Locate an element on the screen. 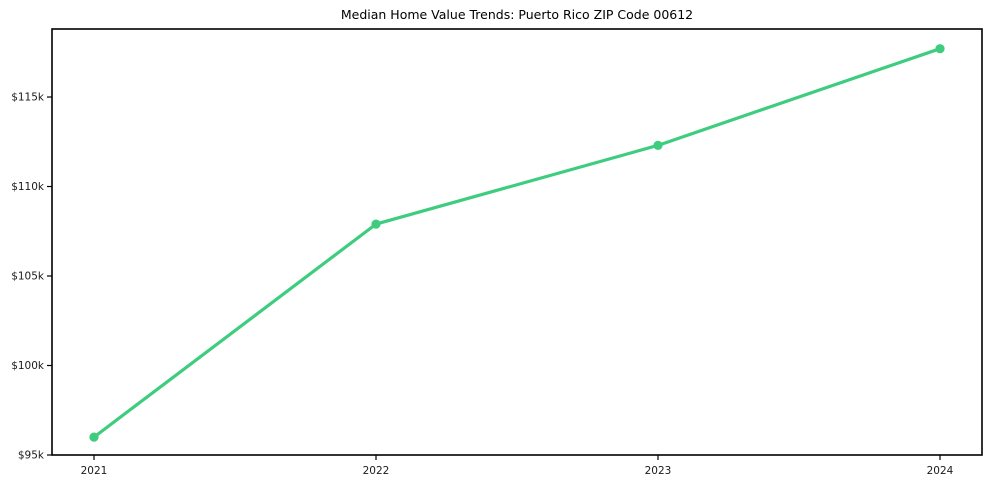 The image size is (990, 490). x-tick-label: 2024 is located at coordinates (940, 471).